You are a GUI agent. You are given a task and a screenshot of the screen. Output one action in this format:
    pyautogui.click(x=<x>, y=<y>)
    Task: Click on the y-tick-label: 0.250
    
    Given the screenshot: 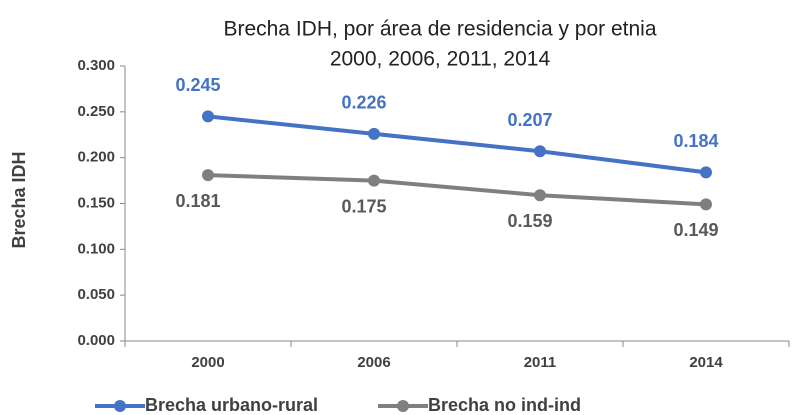 What is the action you would take?
    pyautogui.click(x=96, y=111)
    